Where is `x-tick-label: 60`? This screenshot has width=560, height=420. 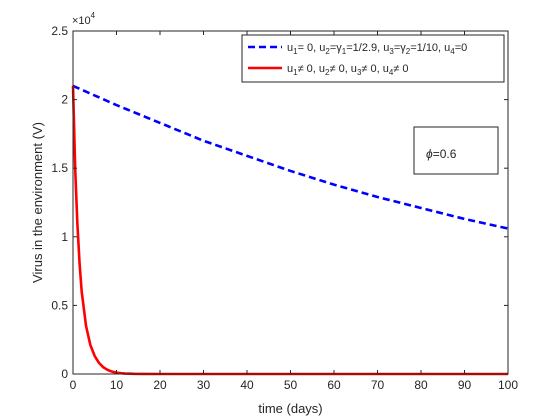 x-tick-label: 60 is located at coordinates (334, 385).